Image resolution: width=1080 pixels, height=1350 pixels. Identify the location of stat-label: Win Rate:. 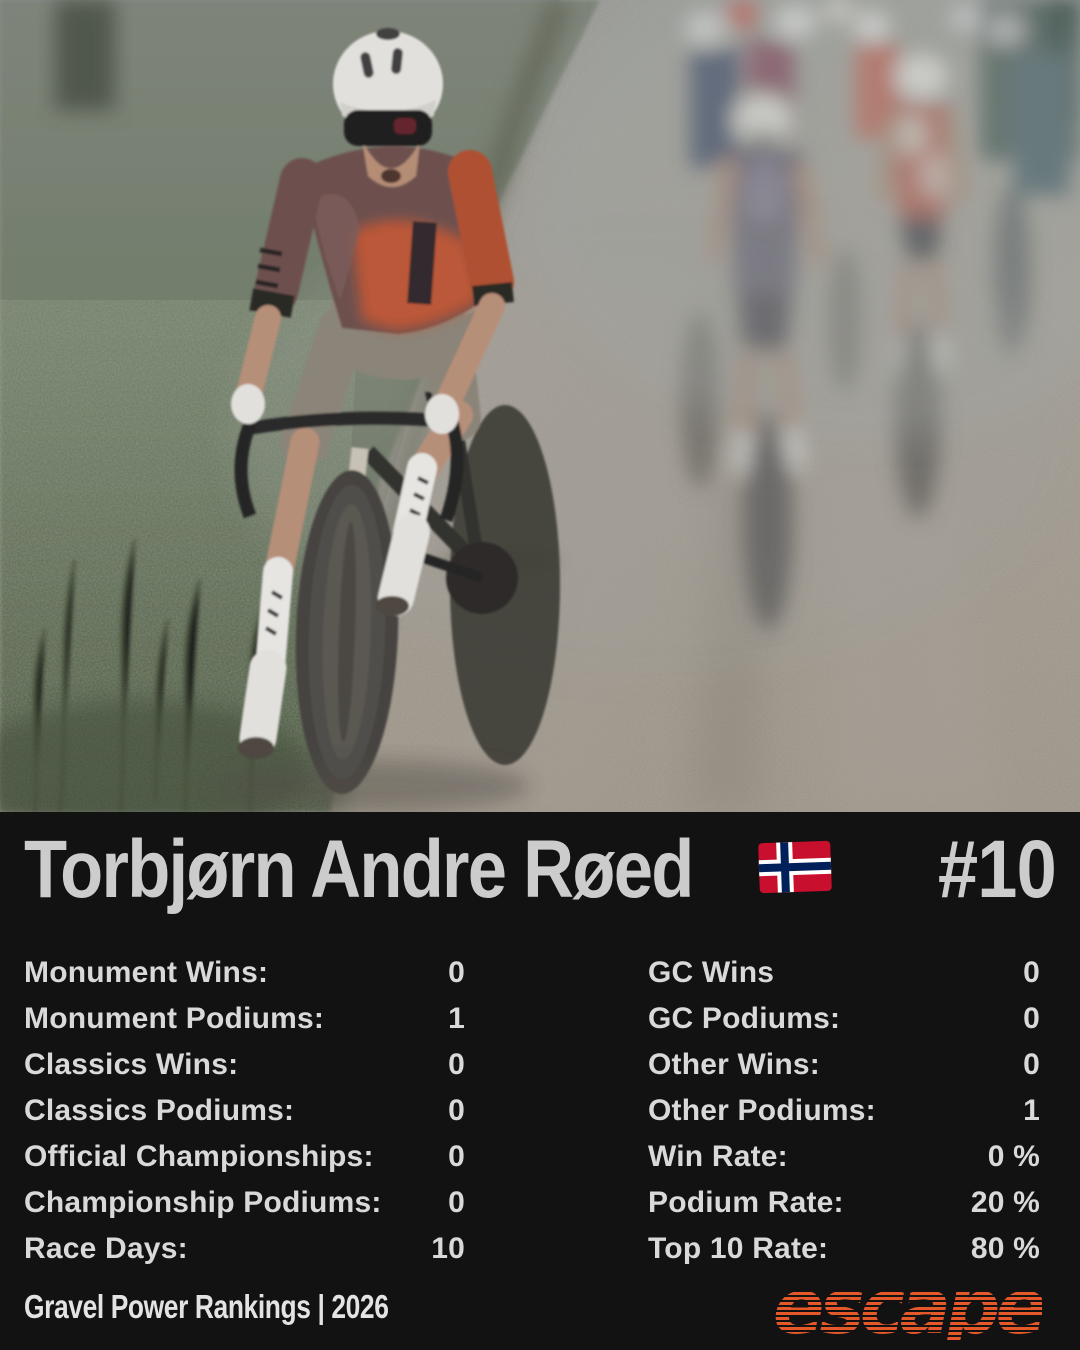
(718, 1157).